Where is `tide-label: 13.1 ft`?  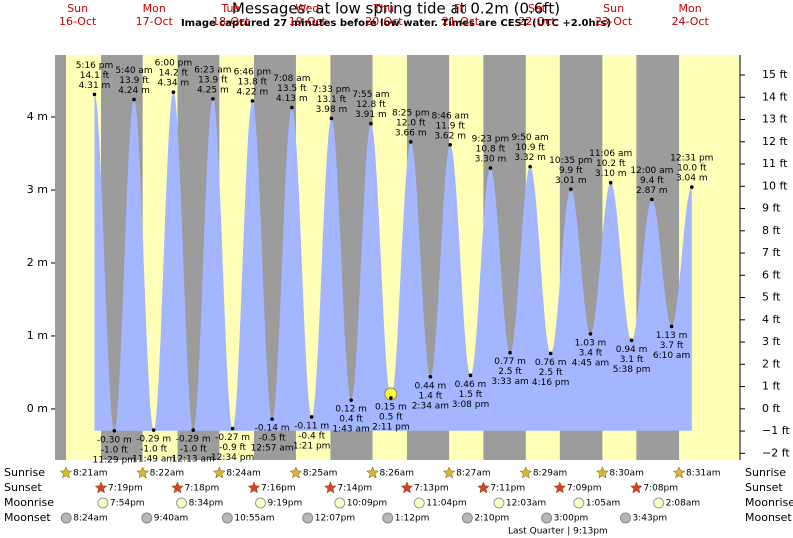
tide-label: 13.1 ft is located at coordinates (332, 100).